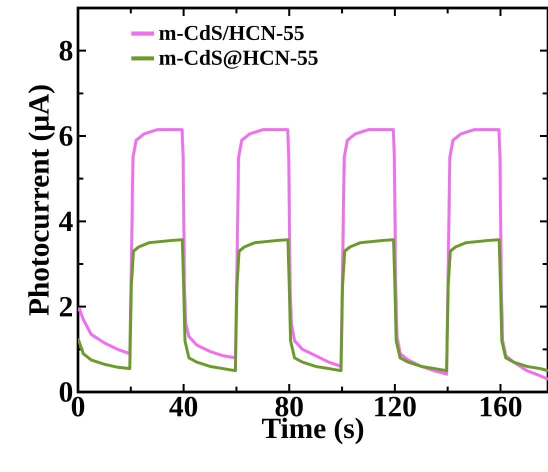 The width and height of the screenshot is (548, 472). Describe the element at coordinates (313, 431) in the screenshot. I see `x-axis-title: Time (s)` at that location.